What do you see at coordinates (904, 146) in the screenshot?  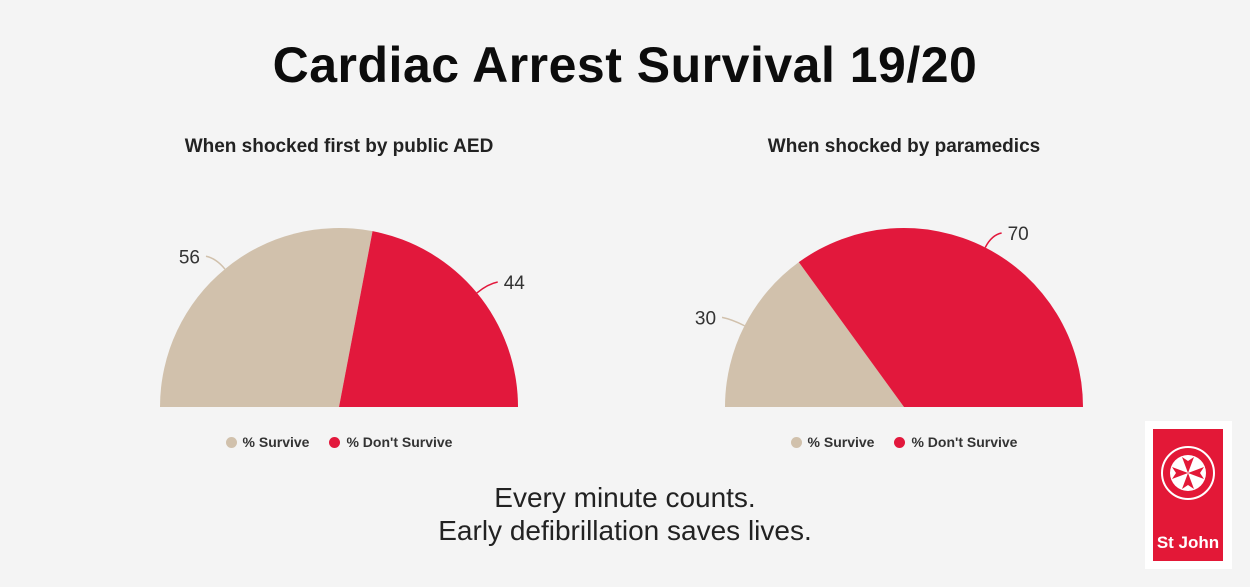 I see `chart-title-paramedics: When shocked by paramedics` at bounding box center [904, 146].